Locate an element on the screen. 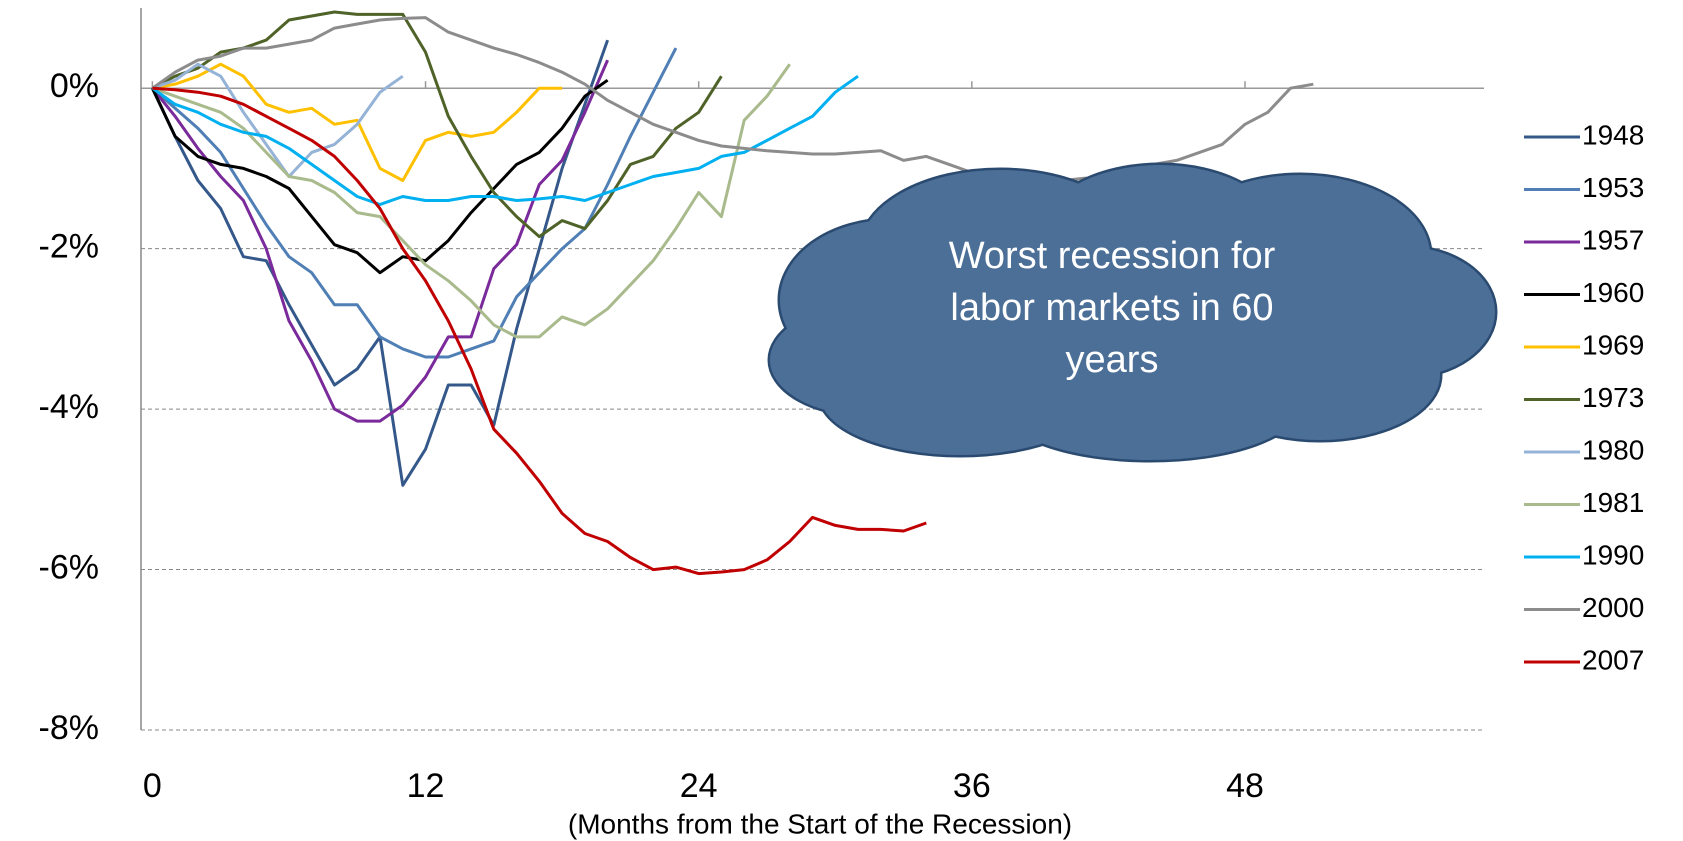  legend-label: 1953 is located at coordinates (1613, 187).